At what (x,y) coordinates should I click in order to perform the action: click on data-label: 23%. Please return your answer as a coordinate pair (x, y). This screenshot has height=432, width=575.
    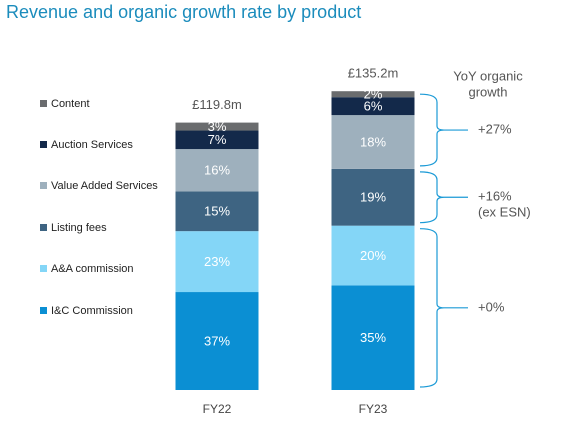
    Looking at the image, I should click on (217, 261).